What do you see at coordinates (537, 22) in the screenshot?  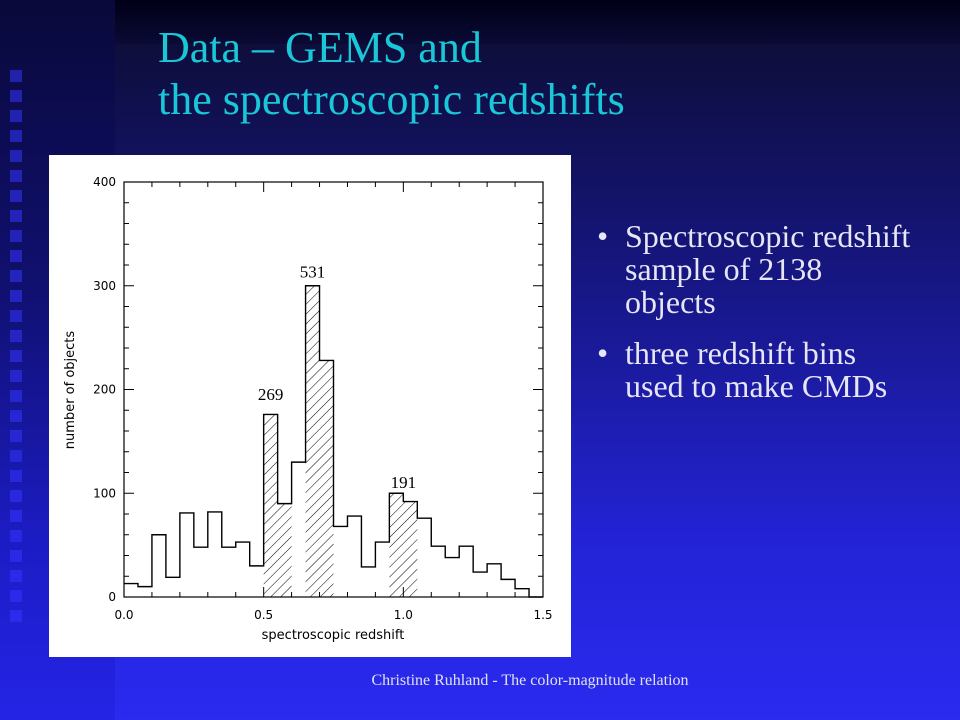 I see `top-bar` at bounding box center [537, 22].